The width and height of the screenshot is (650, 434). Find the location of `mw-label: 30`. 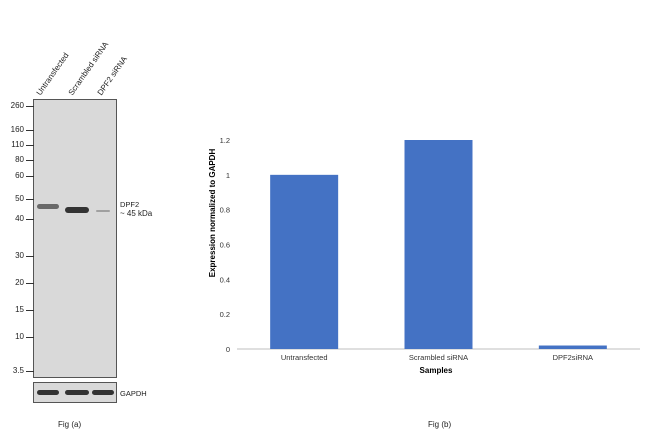

mw-label: 30 is located at coordinates (19, 255).